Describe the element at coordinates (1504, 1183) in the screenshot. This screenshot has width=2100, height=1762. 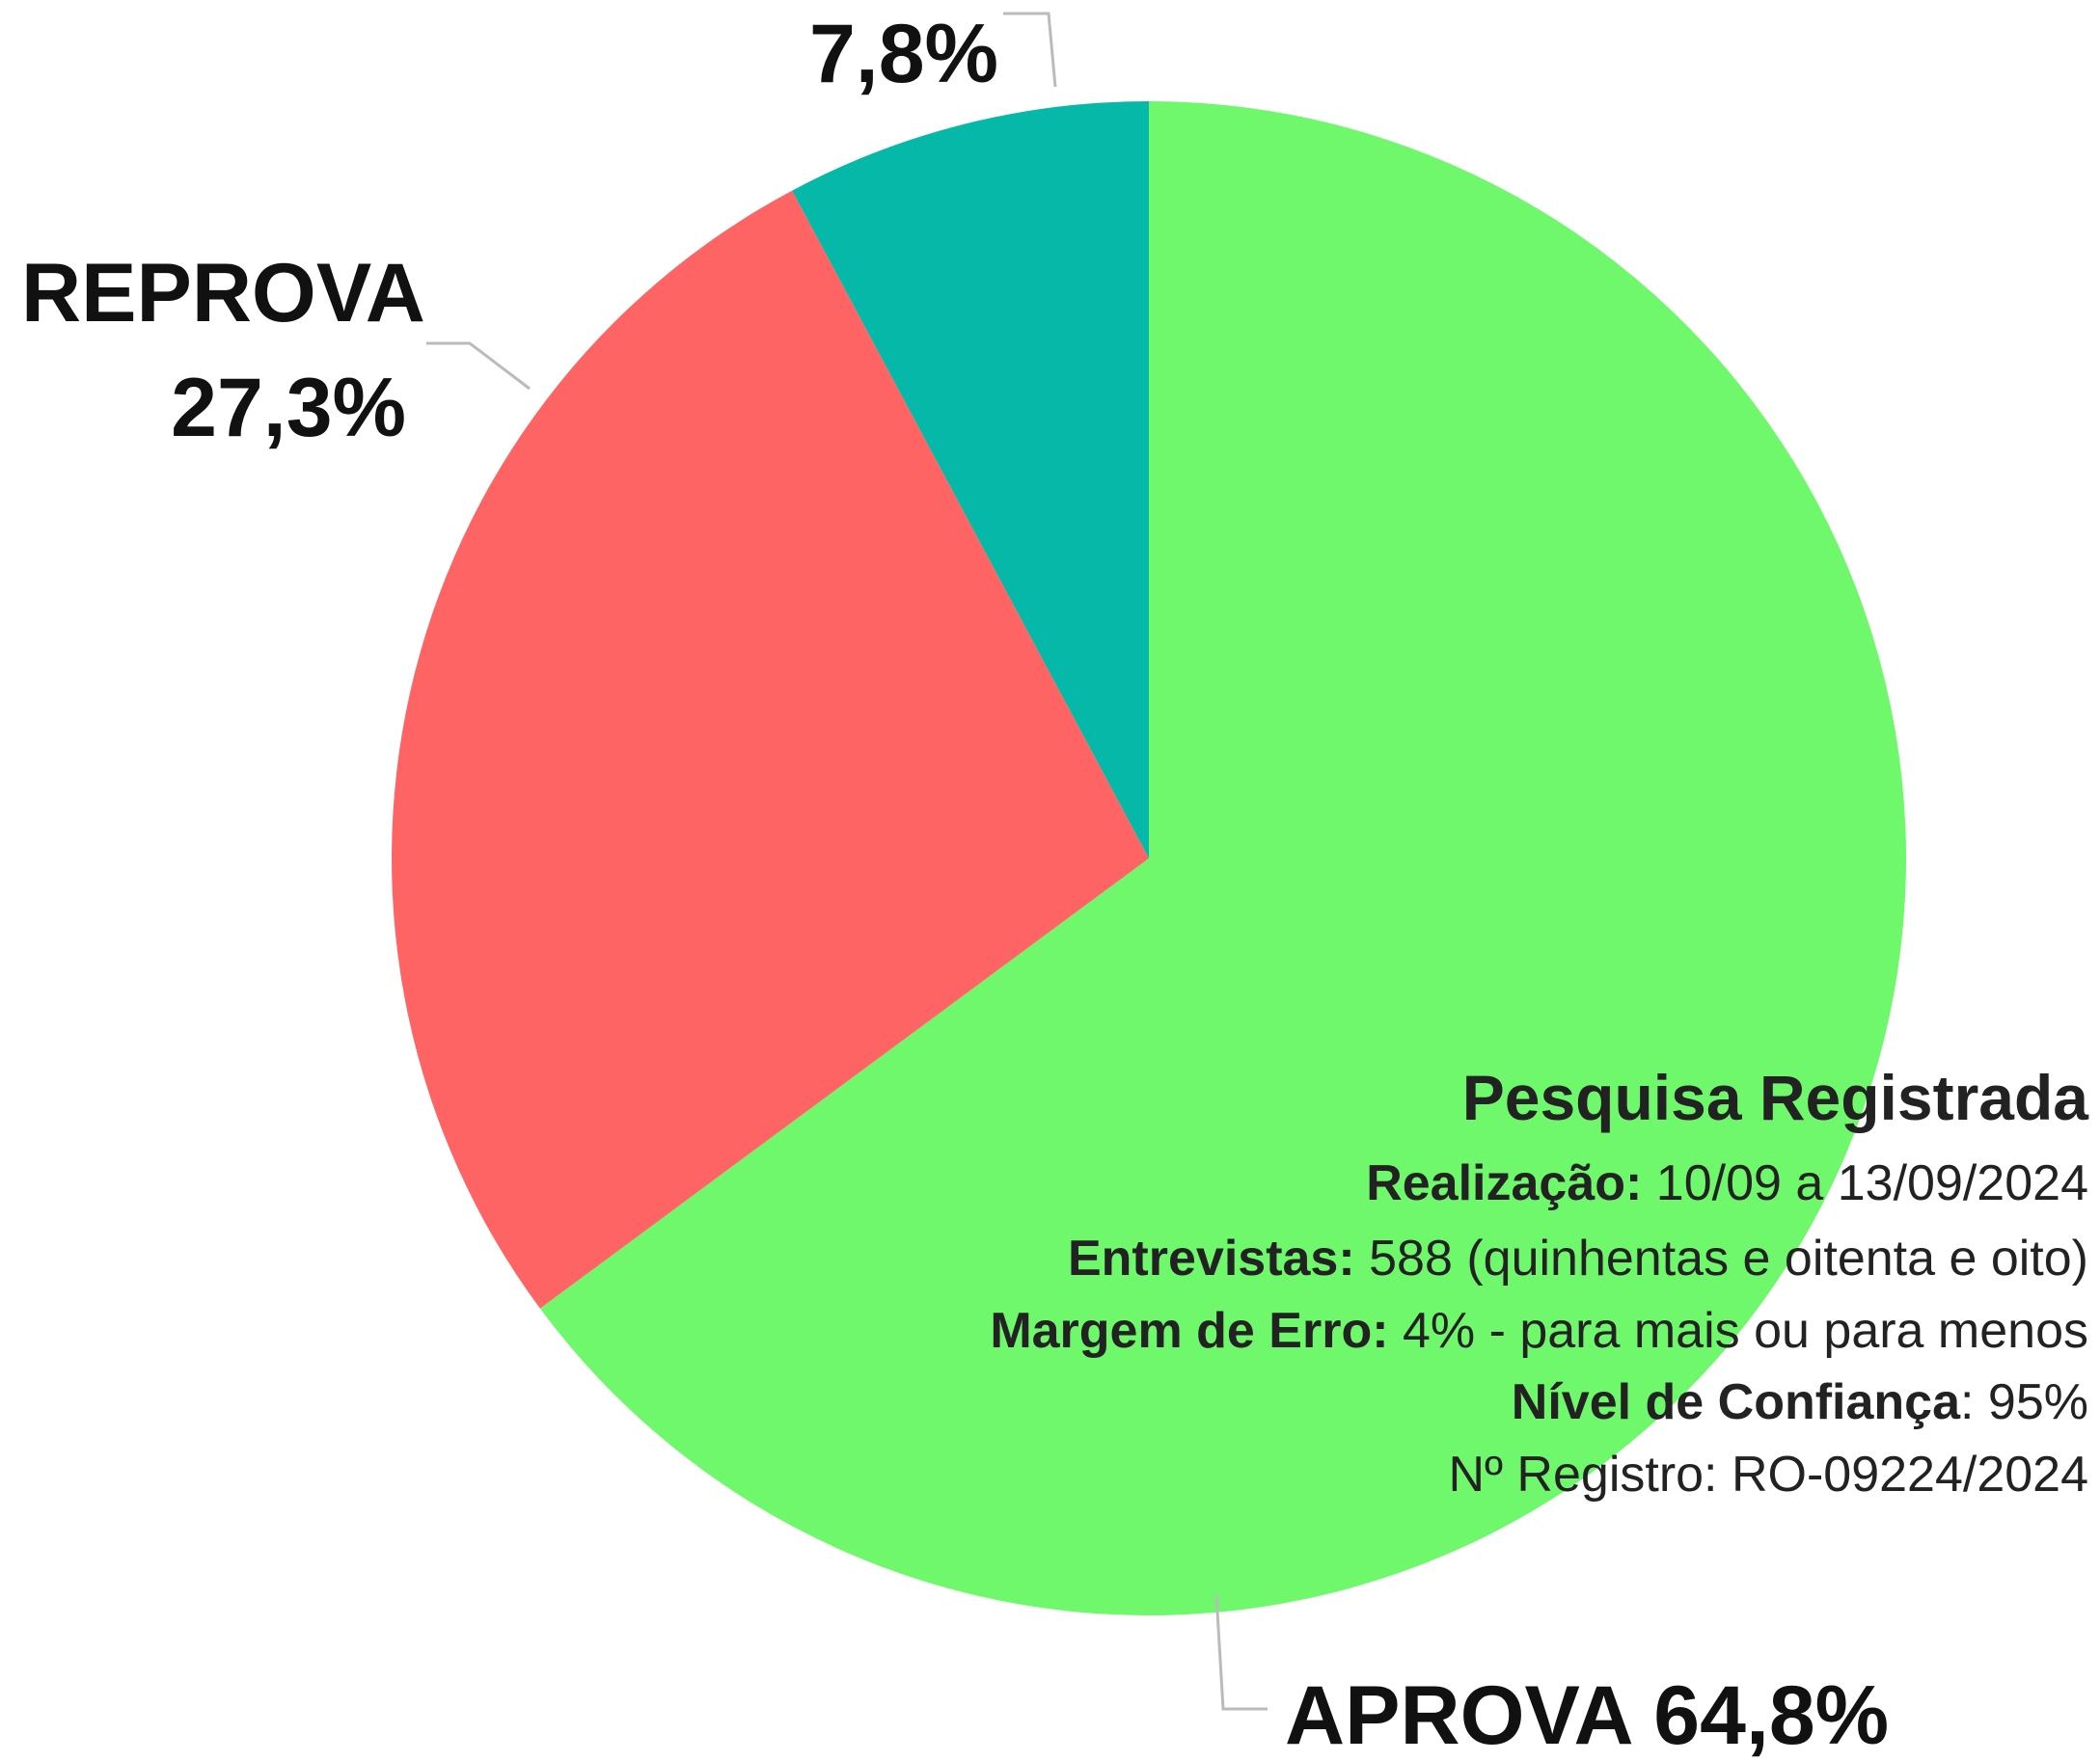
I see `info-label: Realização:` at that location.